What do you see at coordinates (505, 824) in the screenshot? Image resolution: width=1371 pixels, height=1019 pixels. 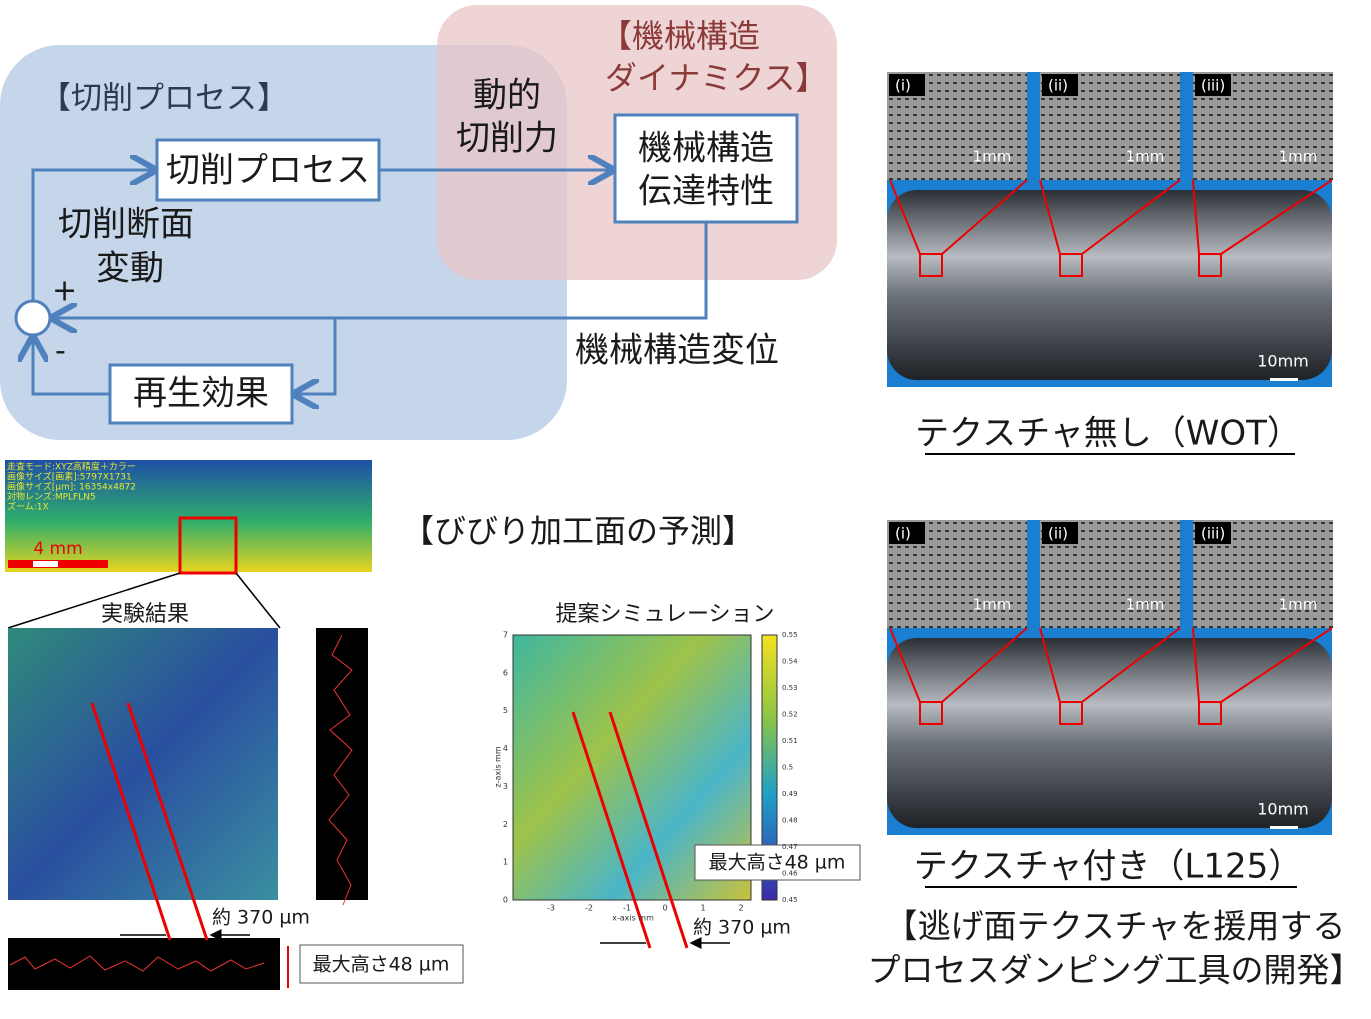 I see `y-tick-label: 2` at bounding box center [505, 824].